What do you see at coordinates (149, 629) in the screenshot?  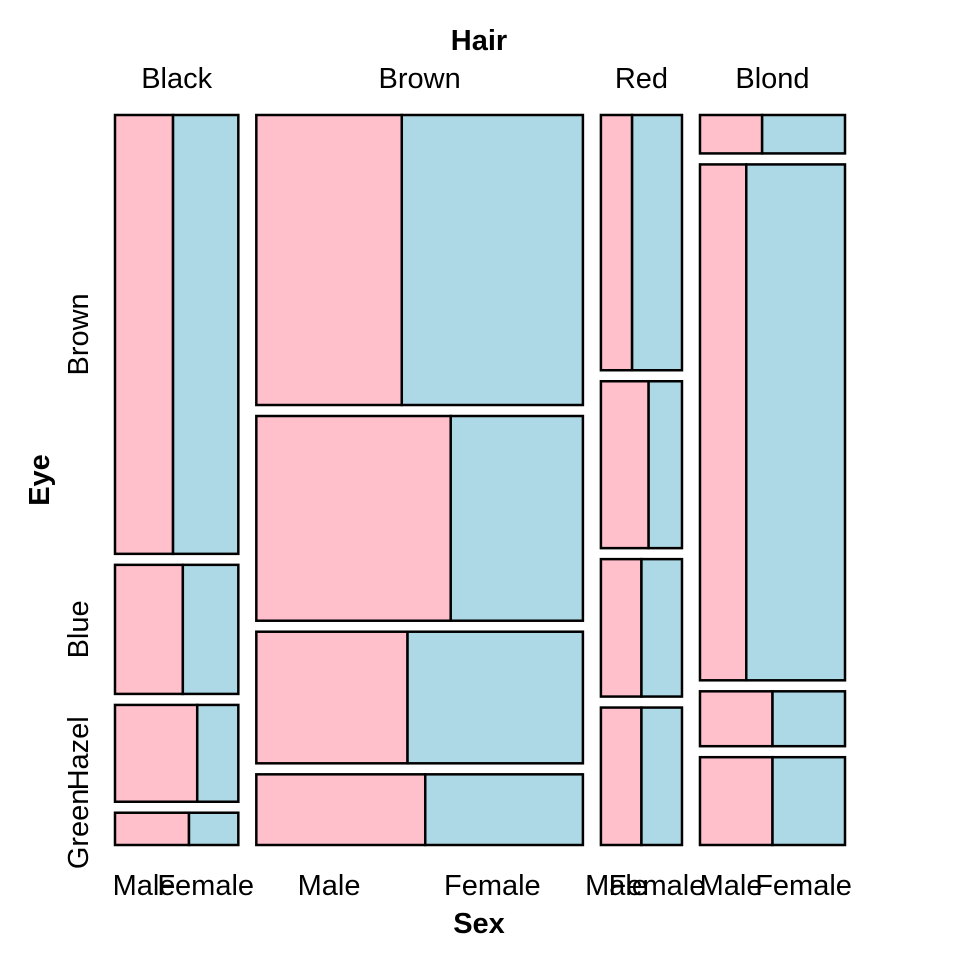 I see `tile-black-blue-male` at bounding box center [149, 629].